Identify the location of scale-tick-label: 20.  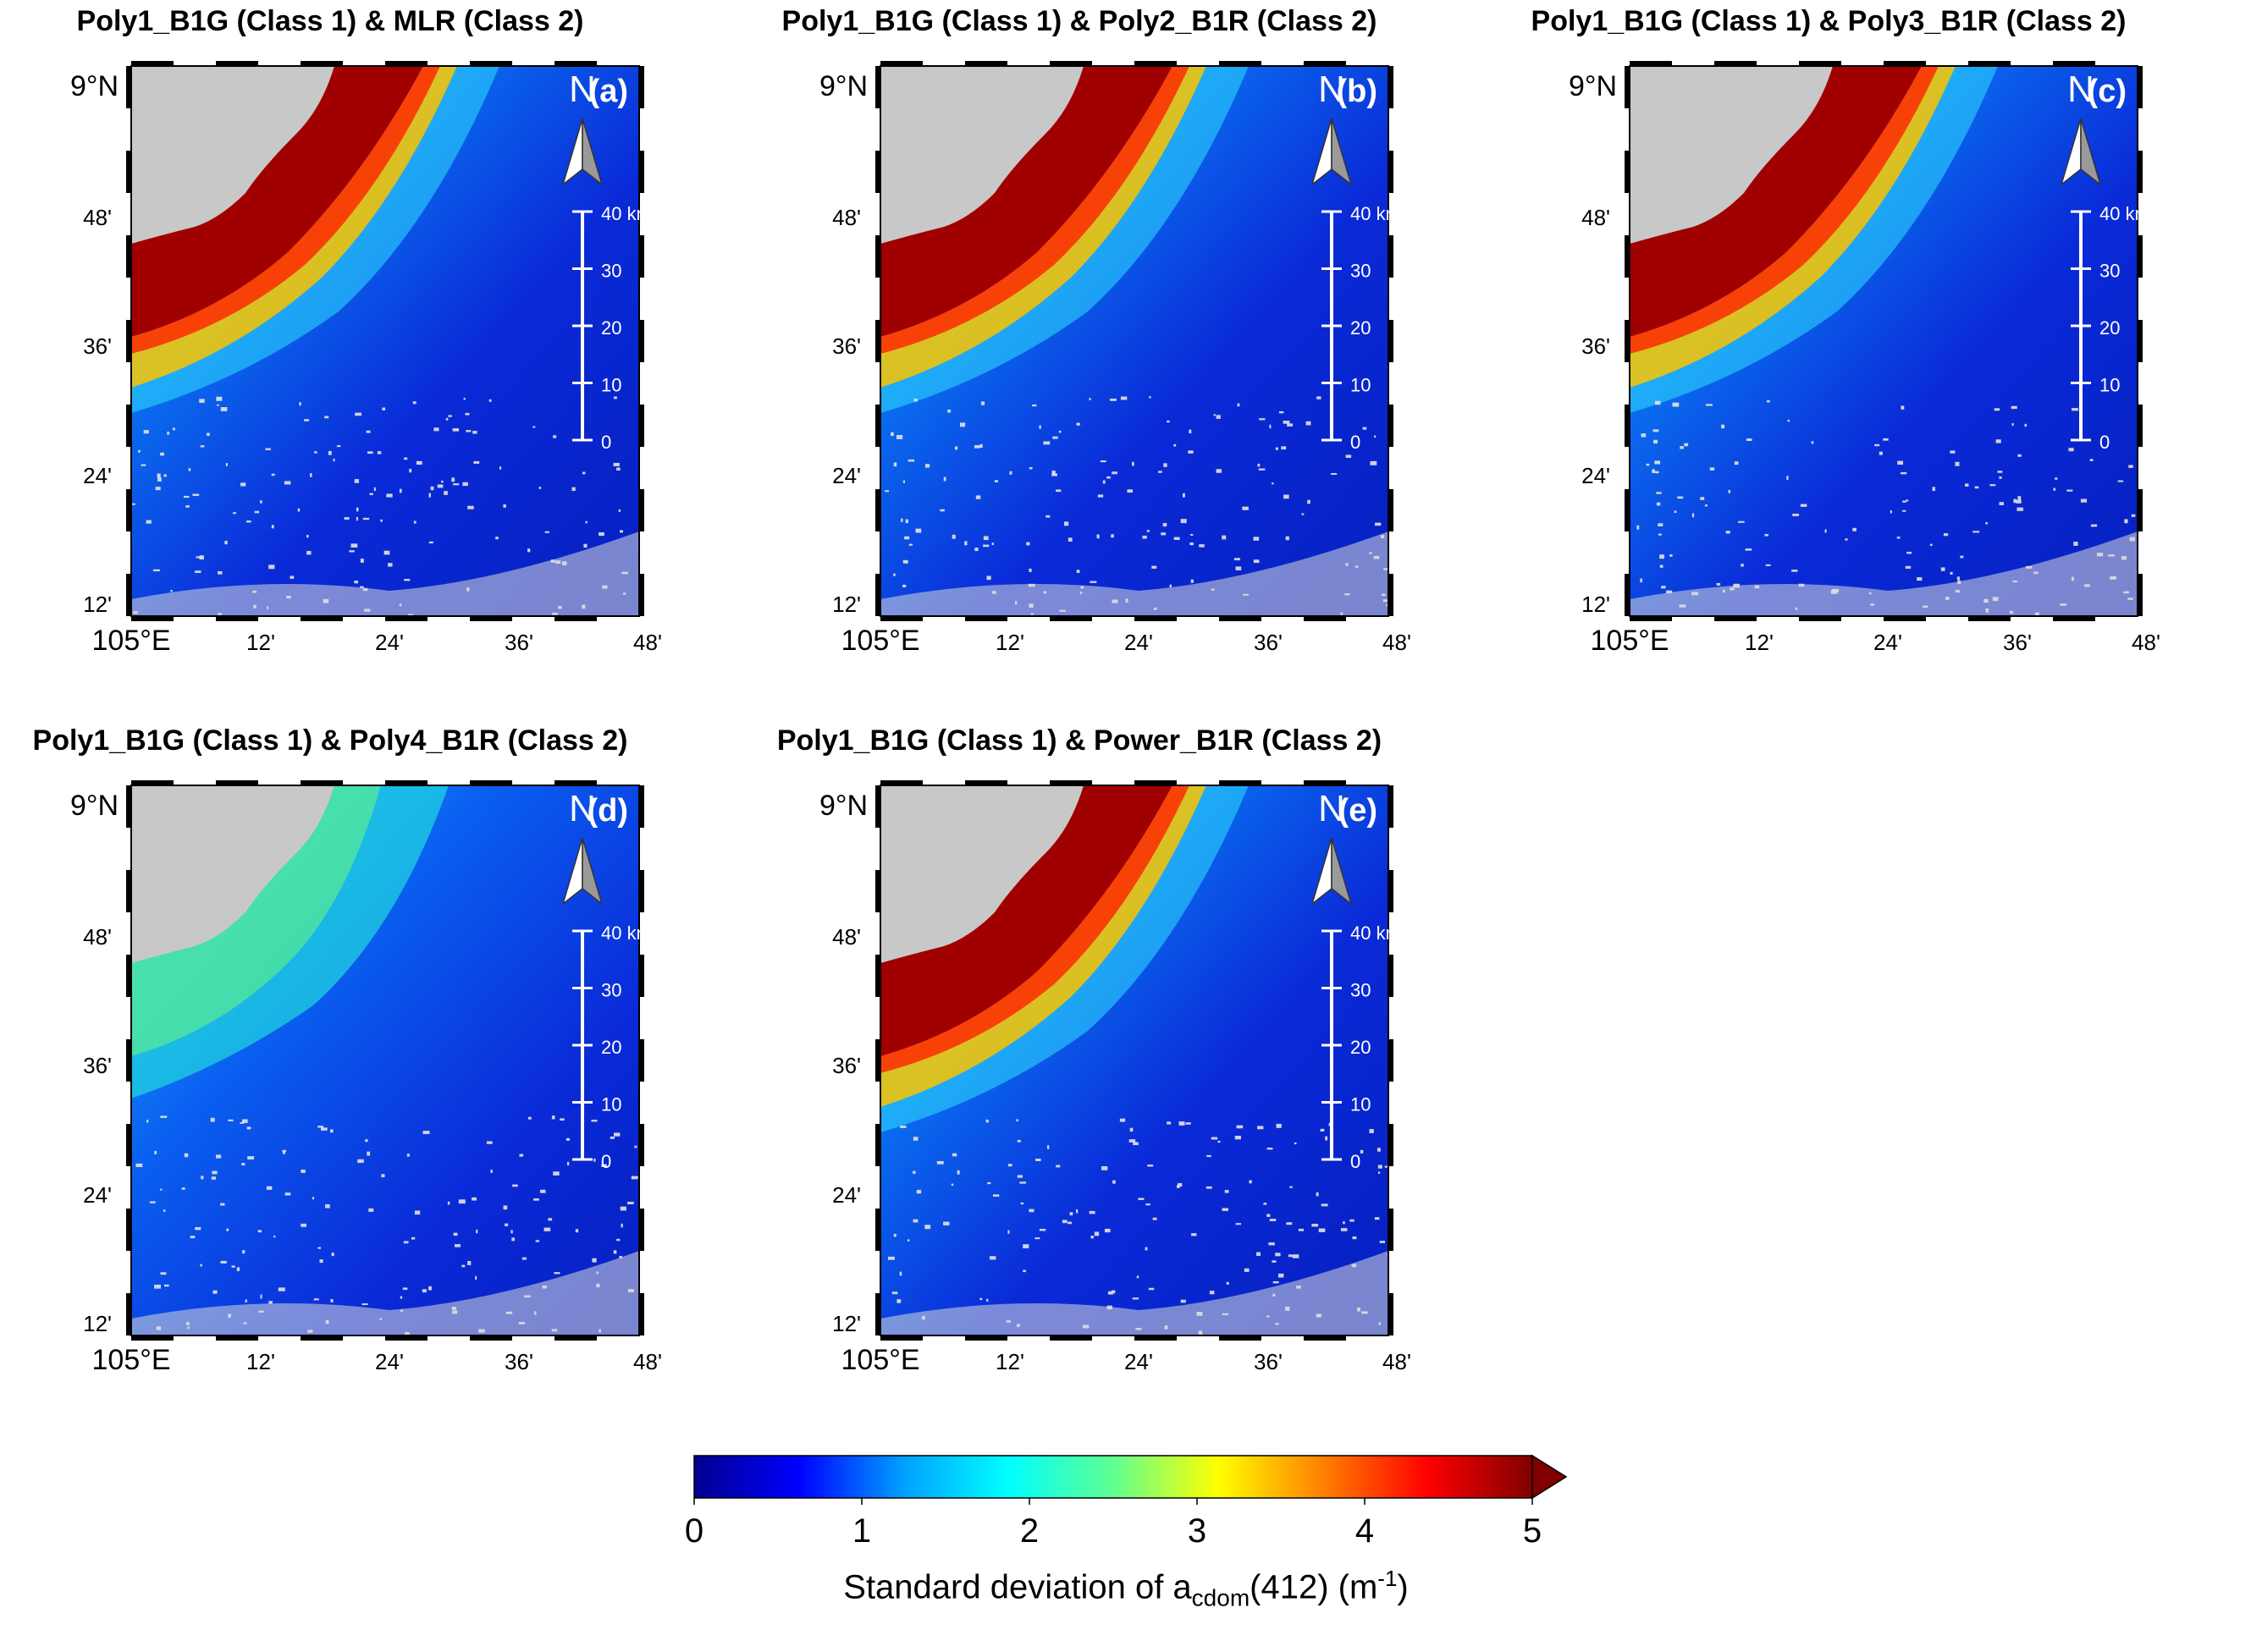
(1360, 328).